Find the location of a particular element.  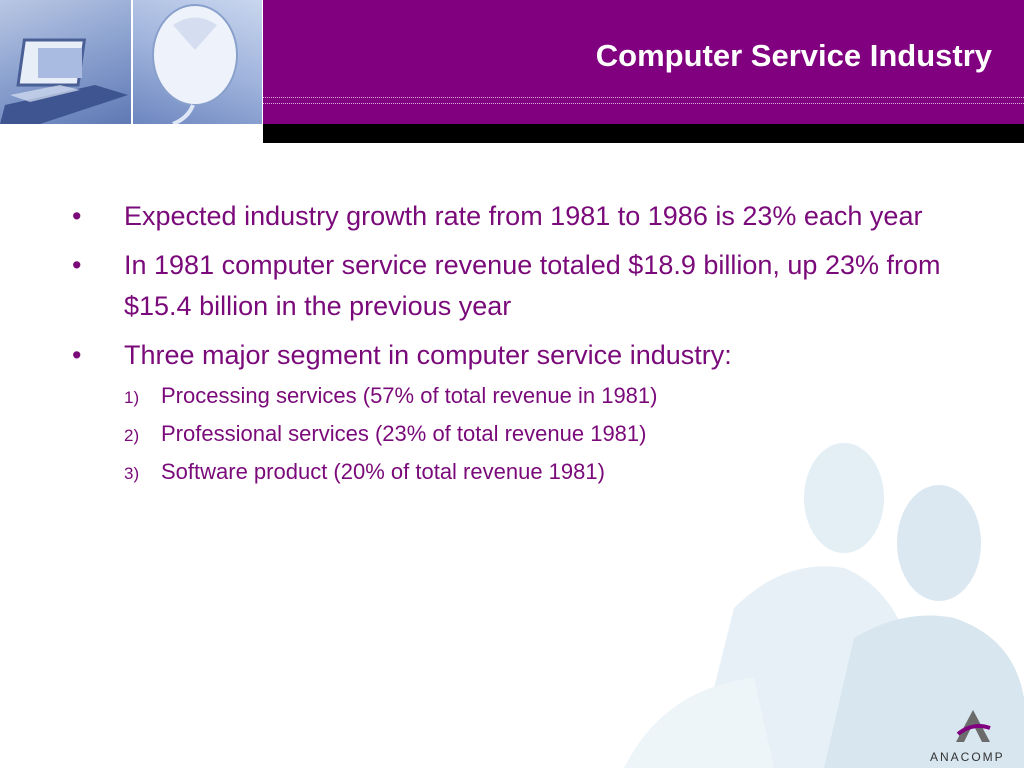

anacomp-logo: ANACOMP is located at coordinates (973, 736).